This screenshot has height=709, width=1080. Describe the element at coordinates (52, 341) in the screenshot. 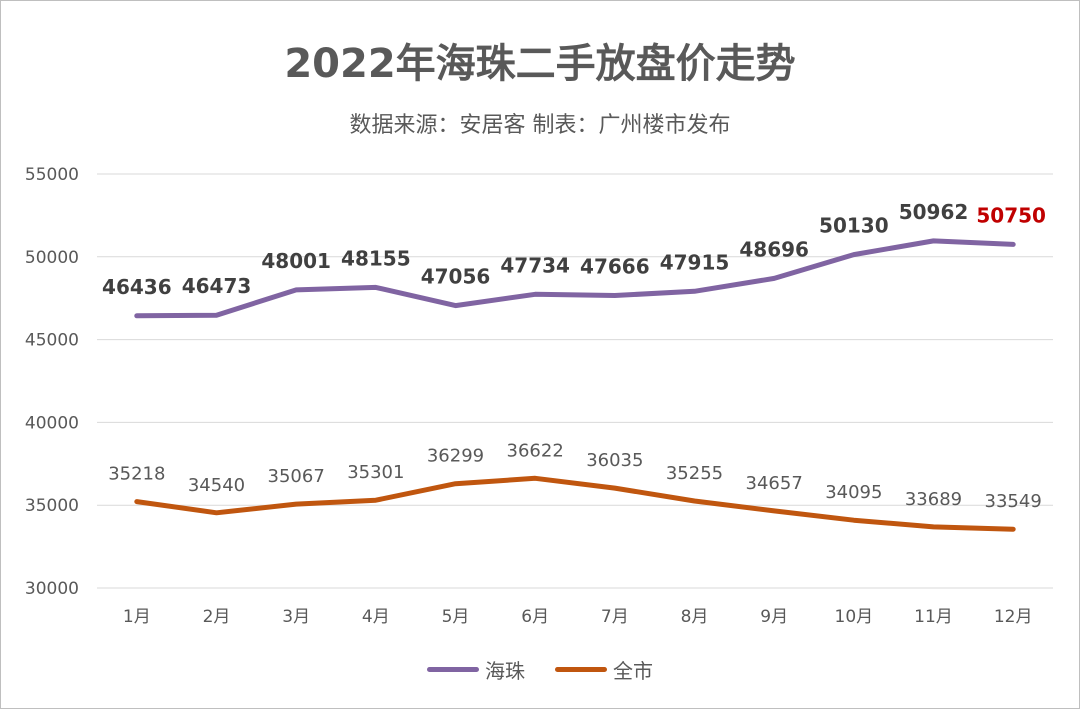

I see `y-tick-label: 45000` at that location.